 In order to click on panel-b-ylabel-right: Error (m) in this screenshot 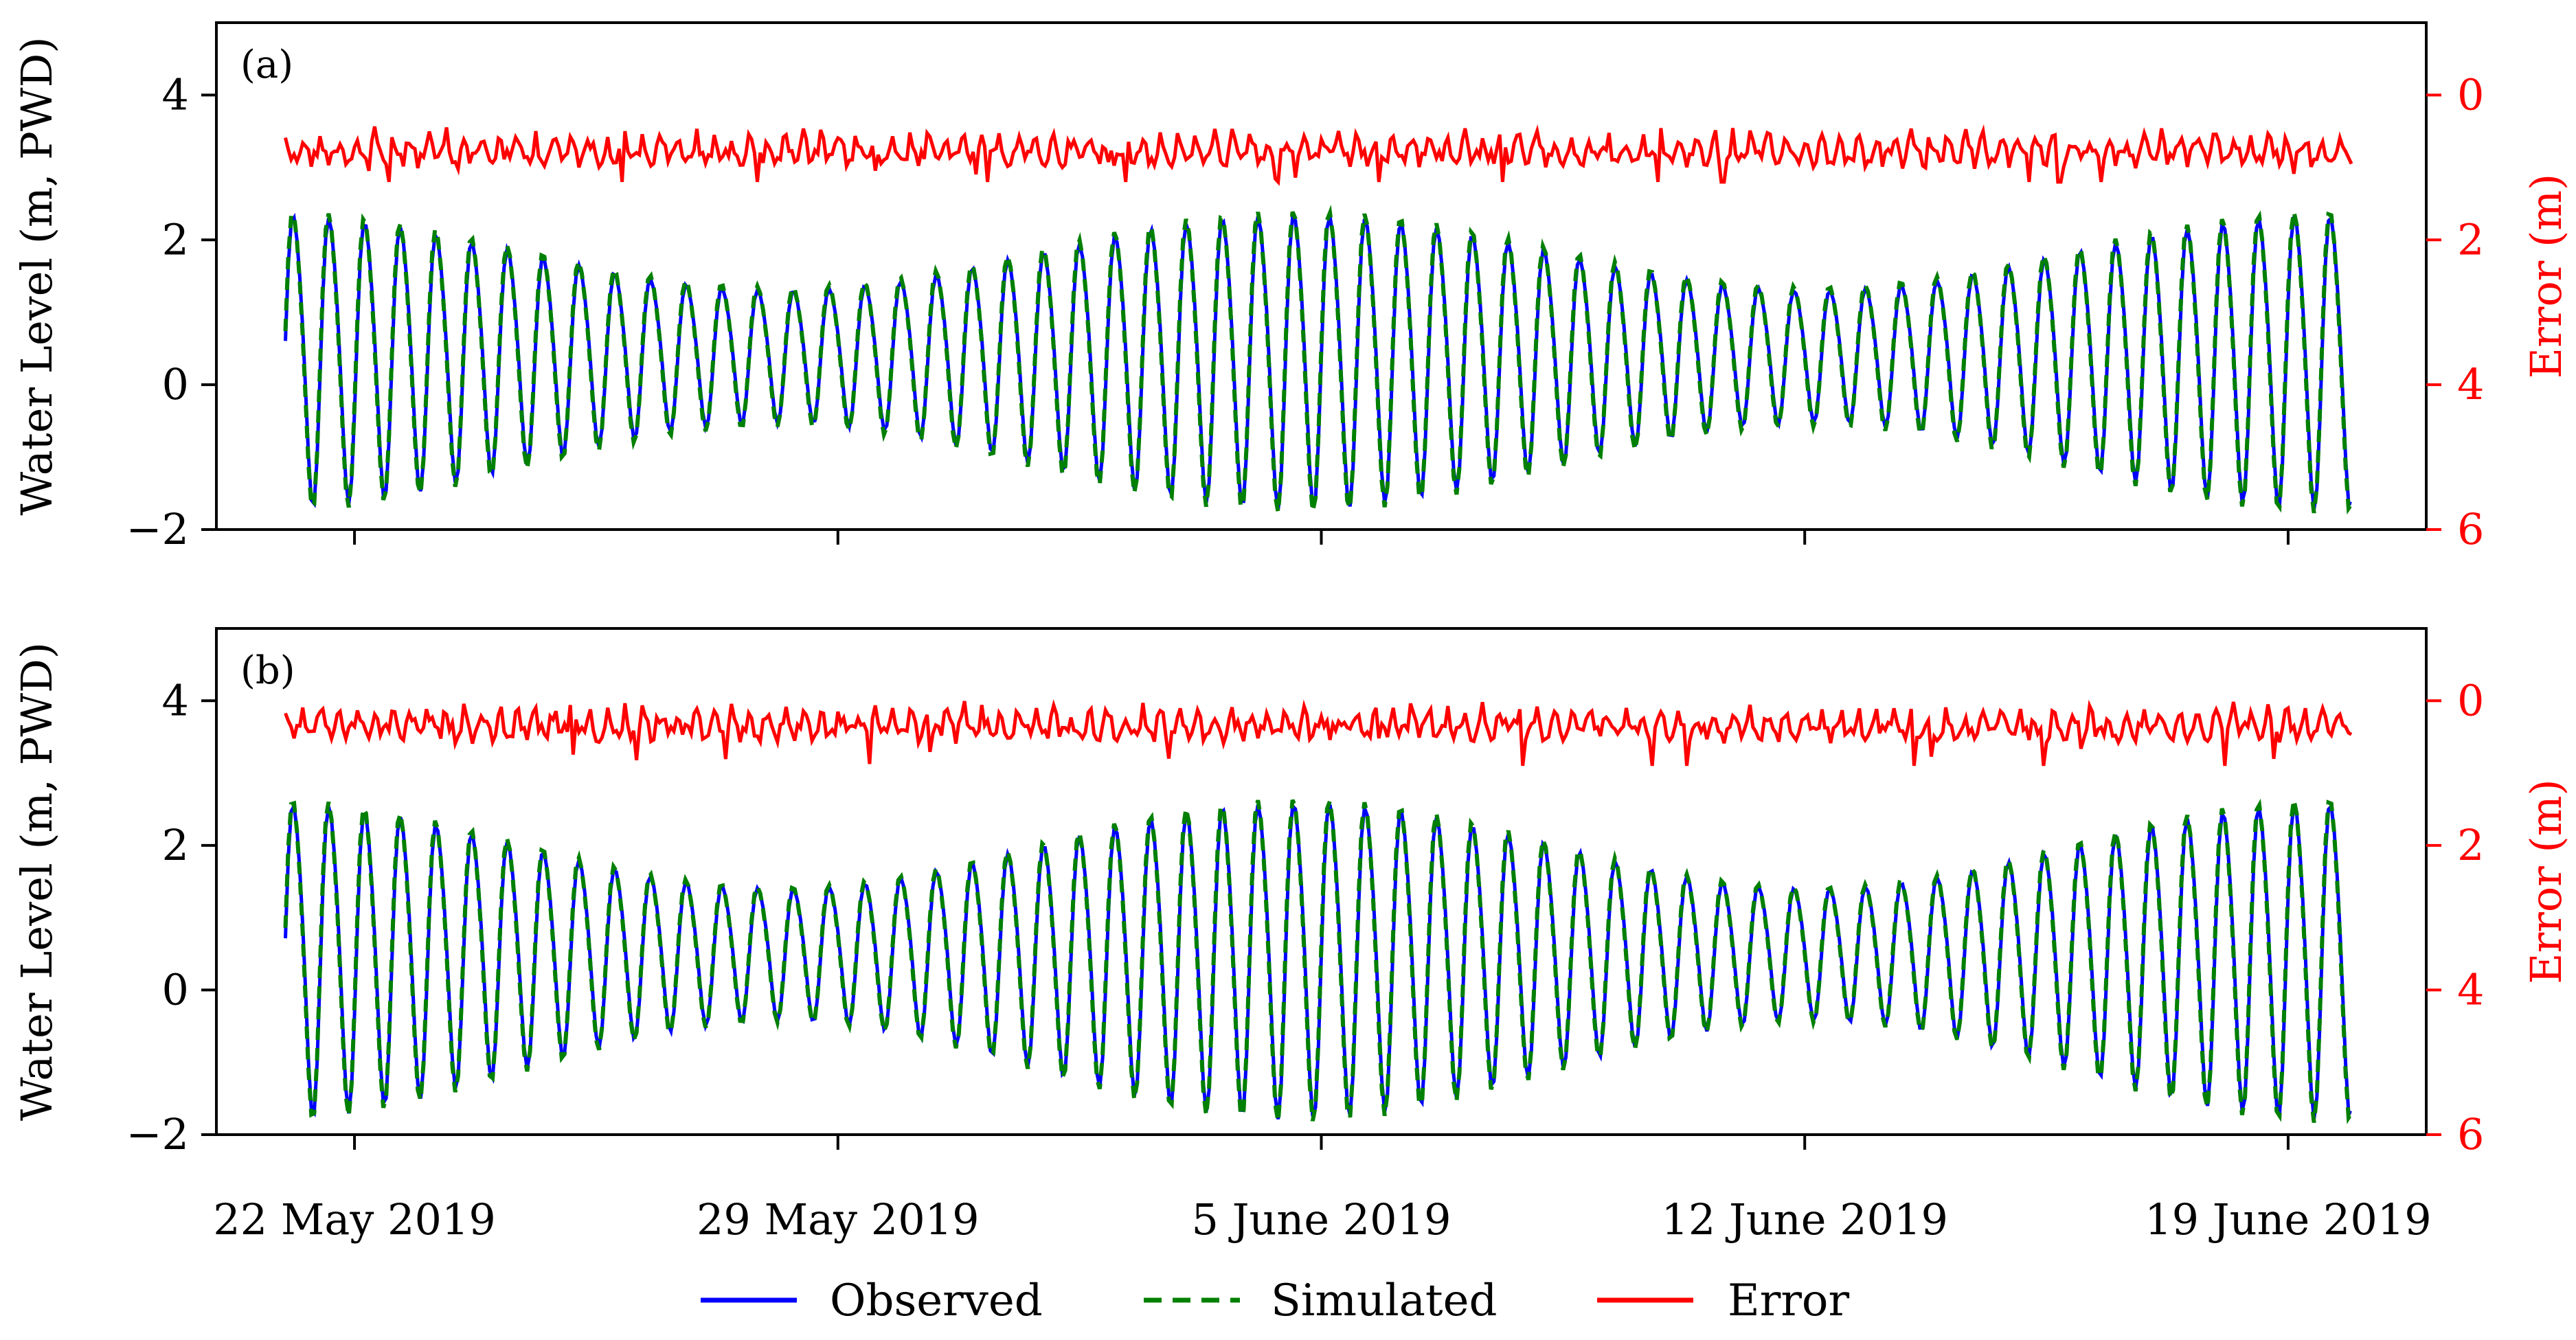, I will do `click(2546, 881)`.